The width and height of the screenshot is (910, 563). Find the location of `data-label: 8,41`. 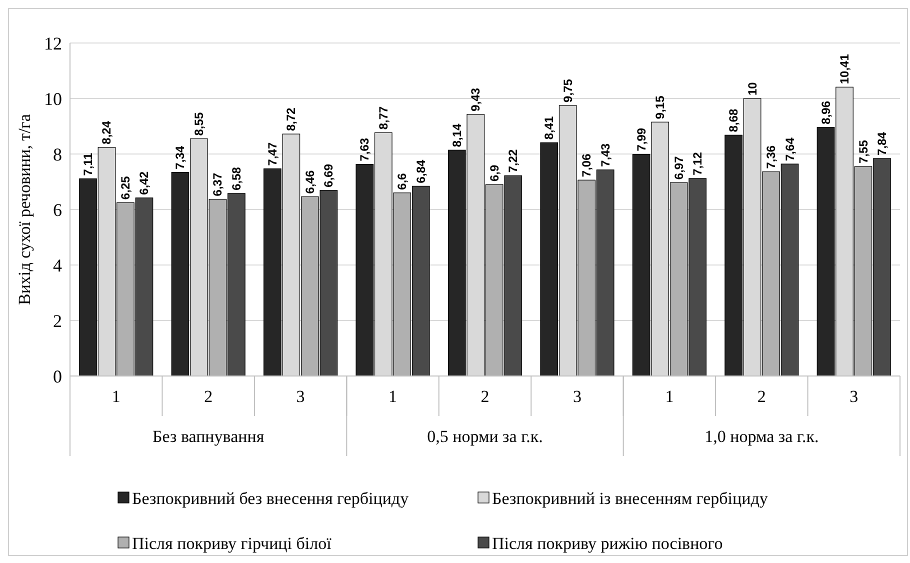

data-label: 8,41 is located at coordinates (549, 128).